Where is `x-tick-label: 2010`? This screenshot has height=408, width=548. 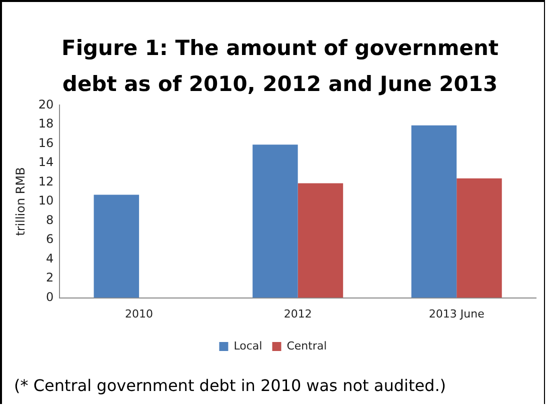 x-tick-label: 2010 is located at coordinates (139, 313).